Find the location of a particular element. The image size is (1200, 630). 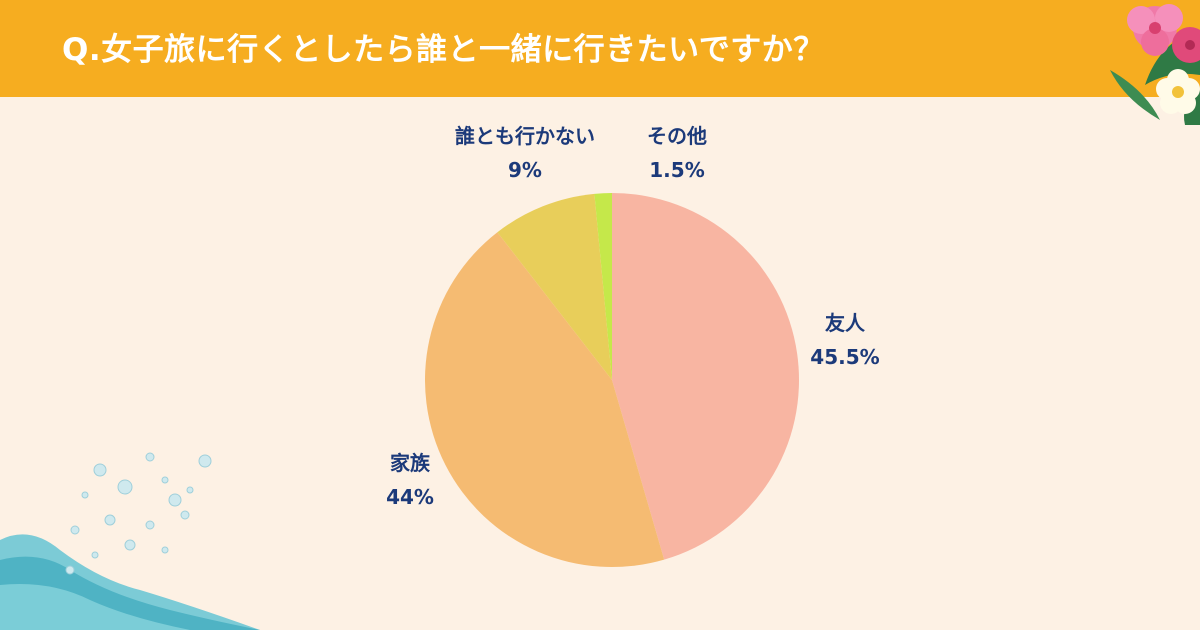

slice-name-label: 友人 is located at coordinates (845, 323).